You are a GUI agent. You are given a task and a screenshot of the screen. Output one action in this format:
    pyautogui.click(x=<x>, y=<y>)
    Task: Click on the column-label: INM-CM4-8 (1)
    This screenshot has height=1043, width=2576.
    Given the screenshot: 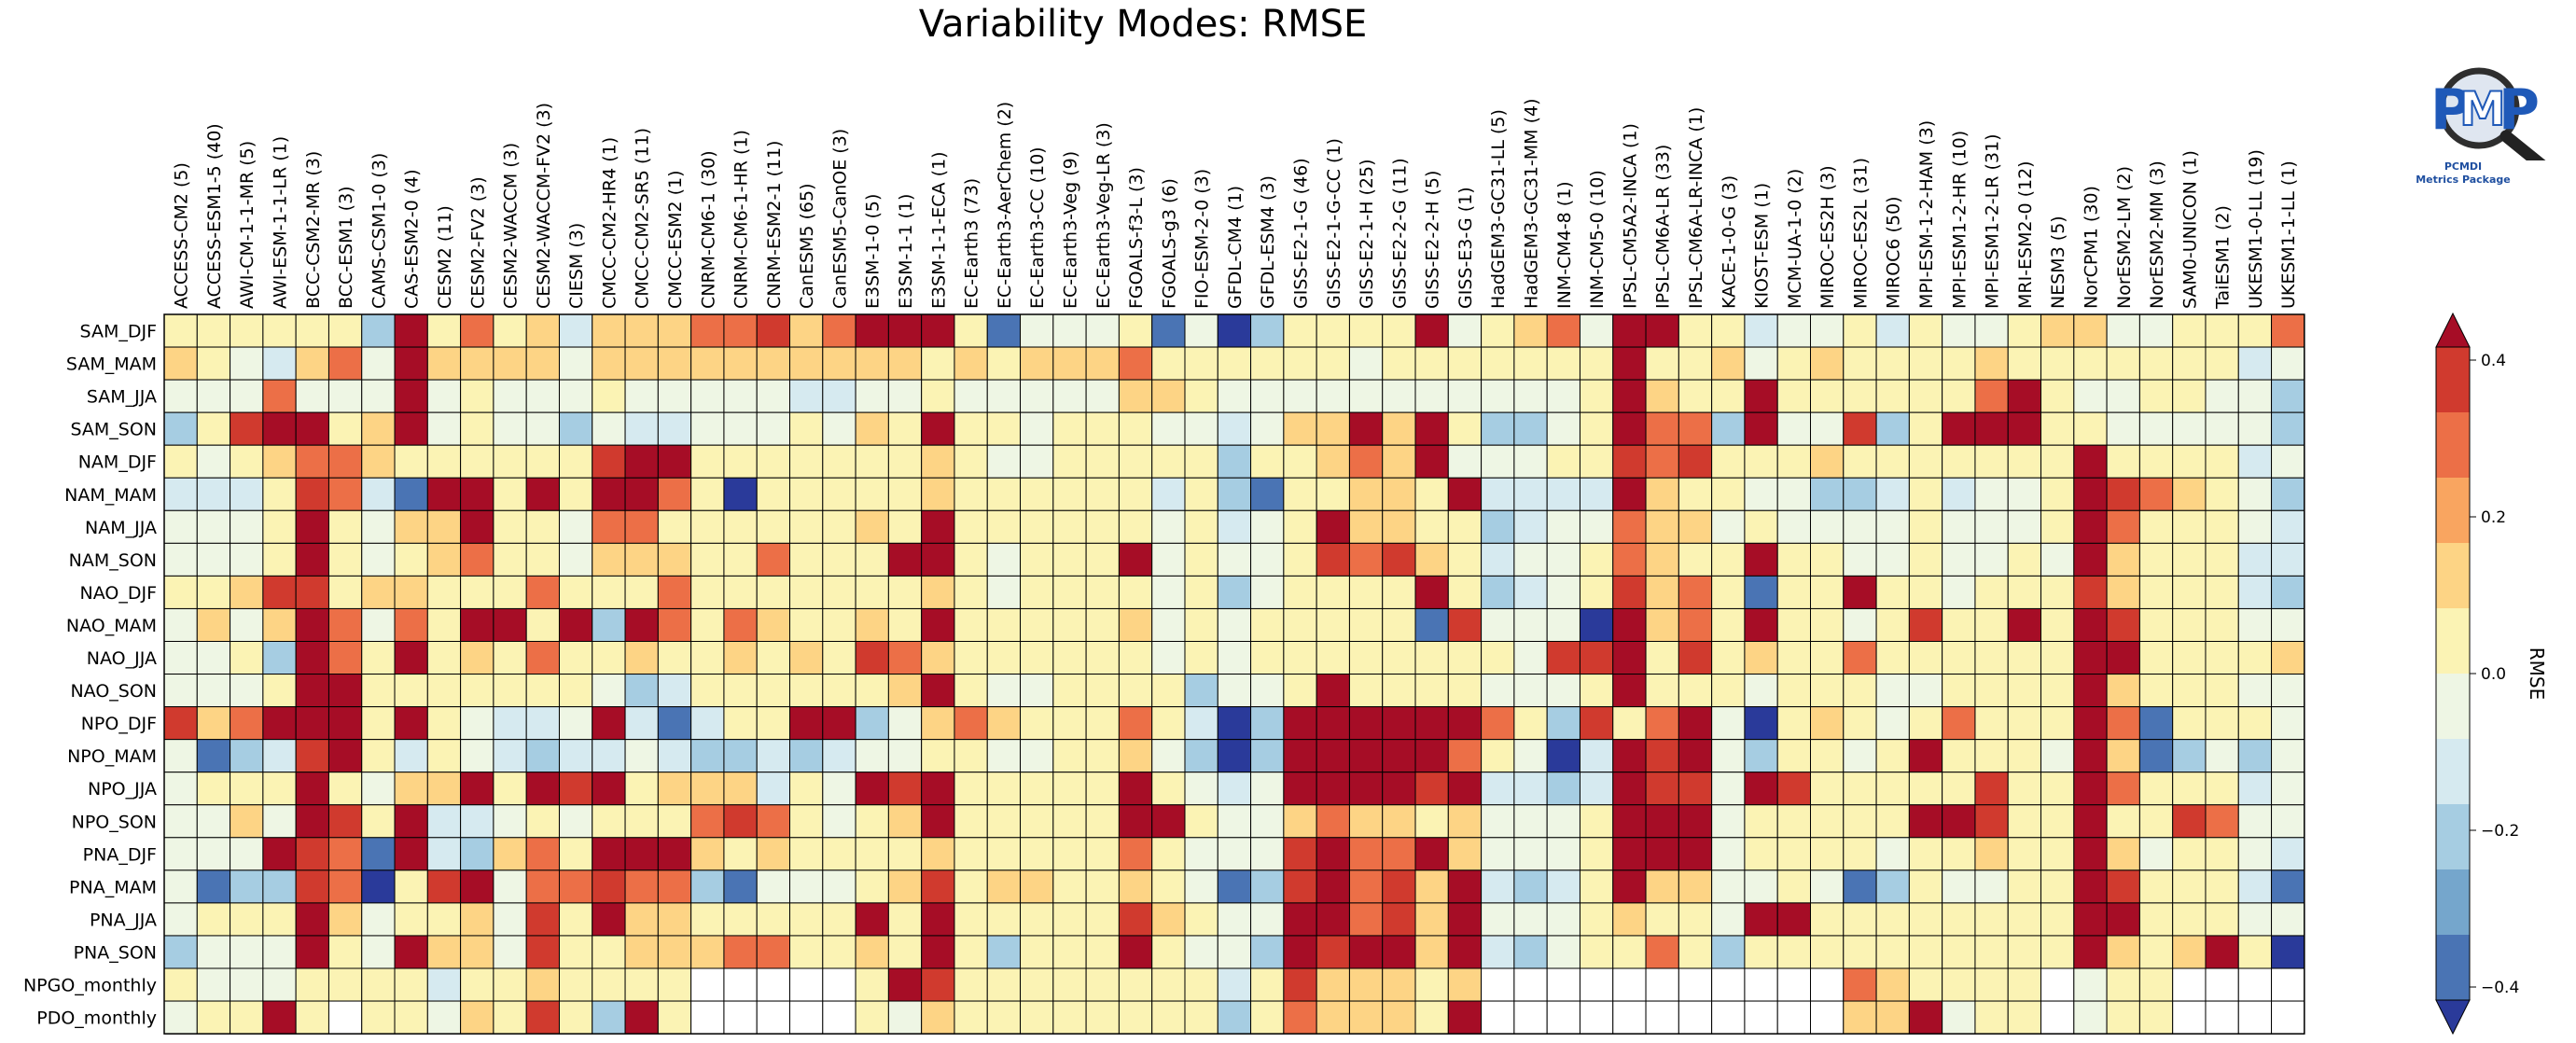 What is the action you would take?
    pyautogui.click(x=1564, y=245)
    